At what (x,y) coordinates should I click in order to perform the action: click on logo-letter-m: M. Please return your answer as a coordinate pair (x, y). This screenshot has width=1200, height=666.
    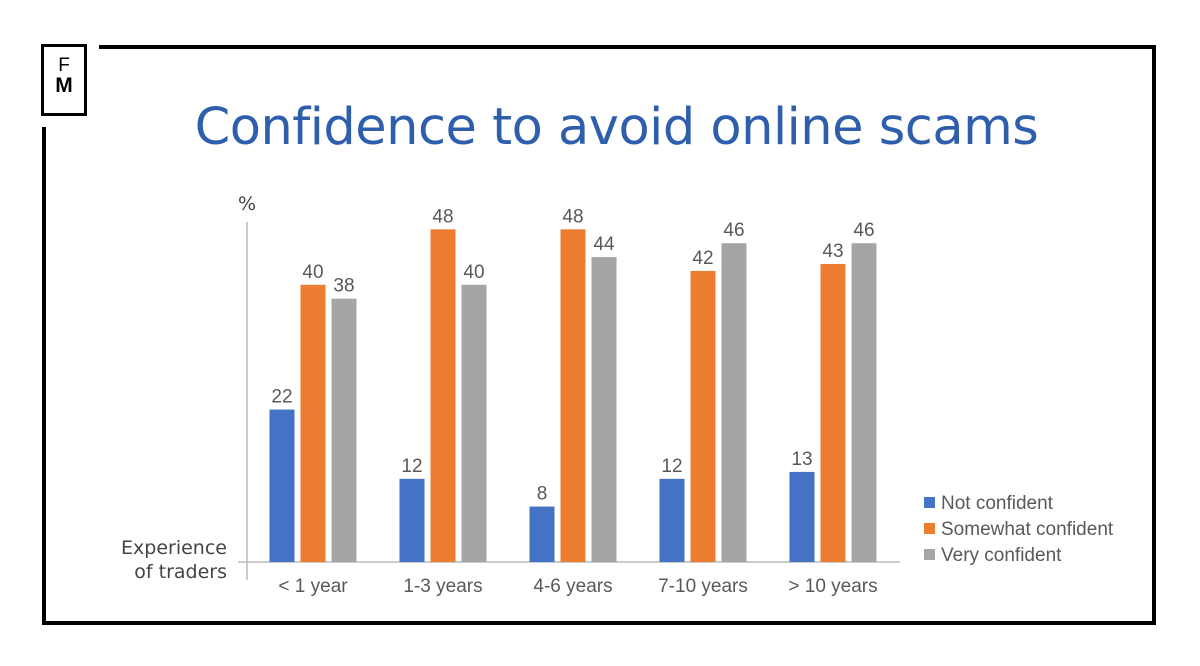
    Looking at the image, I should click on (64, 85).